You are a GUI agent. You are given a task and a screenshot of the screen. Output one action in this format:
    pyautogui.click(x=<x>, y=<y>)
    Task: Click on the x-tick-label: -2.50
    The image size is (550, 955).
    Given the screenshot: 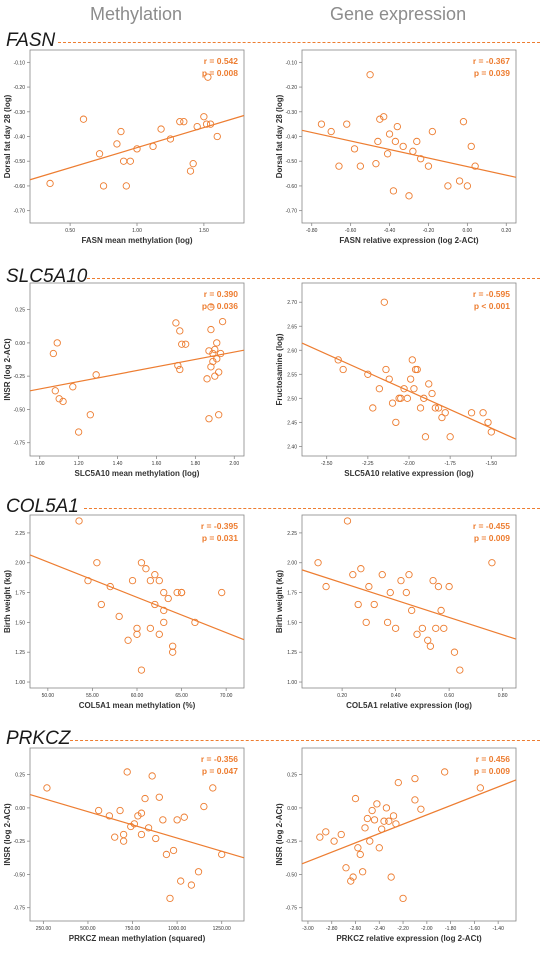 What is the action you would take?
    pyautogui.click(x=327, y=464)
    